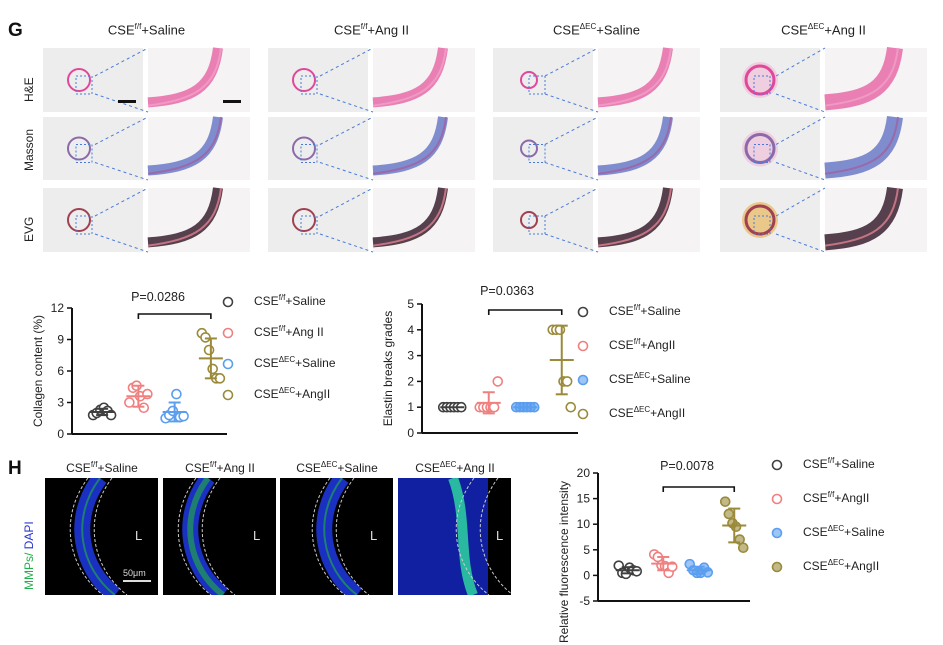  Describe the element at coordinates (60, 340) in the screenshot. I see `y-tick-label: 9` at that location.